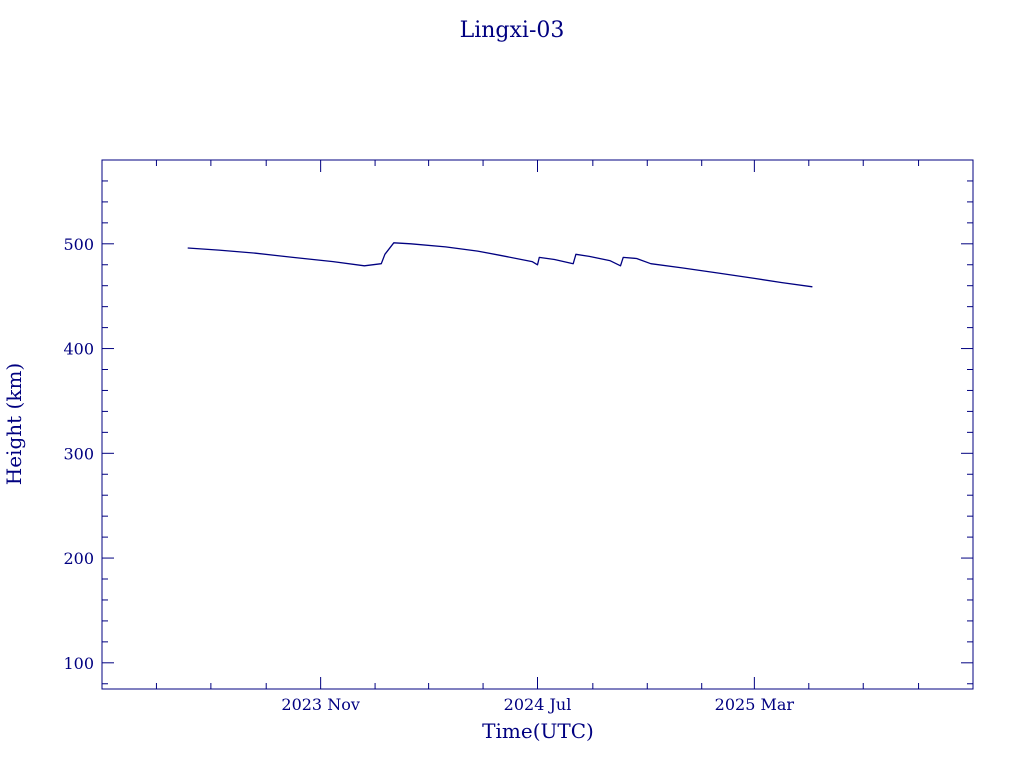 The width and height of the screenshot is (1024, 768). I want to click on y-tick-label: 100, so click(78, 663).